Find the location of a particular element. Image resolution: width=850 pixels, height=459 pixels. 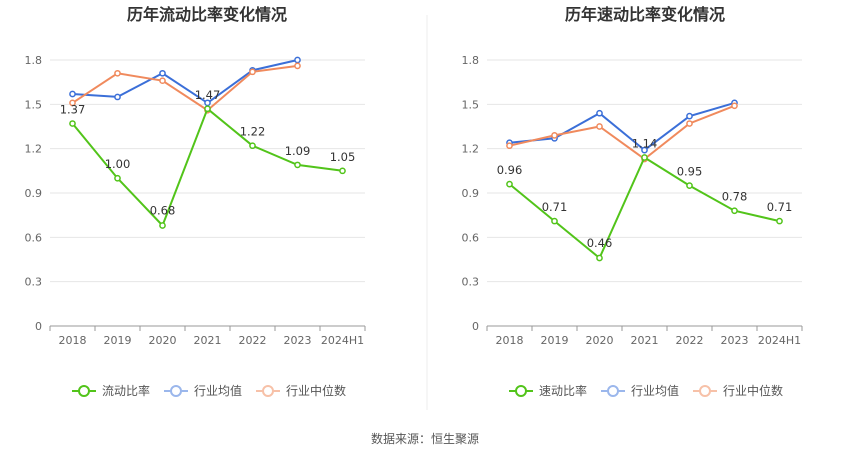

data-label: 1.00 is located at coordinates (118, 164).